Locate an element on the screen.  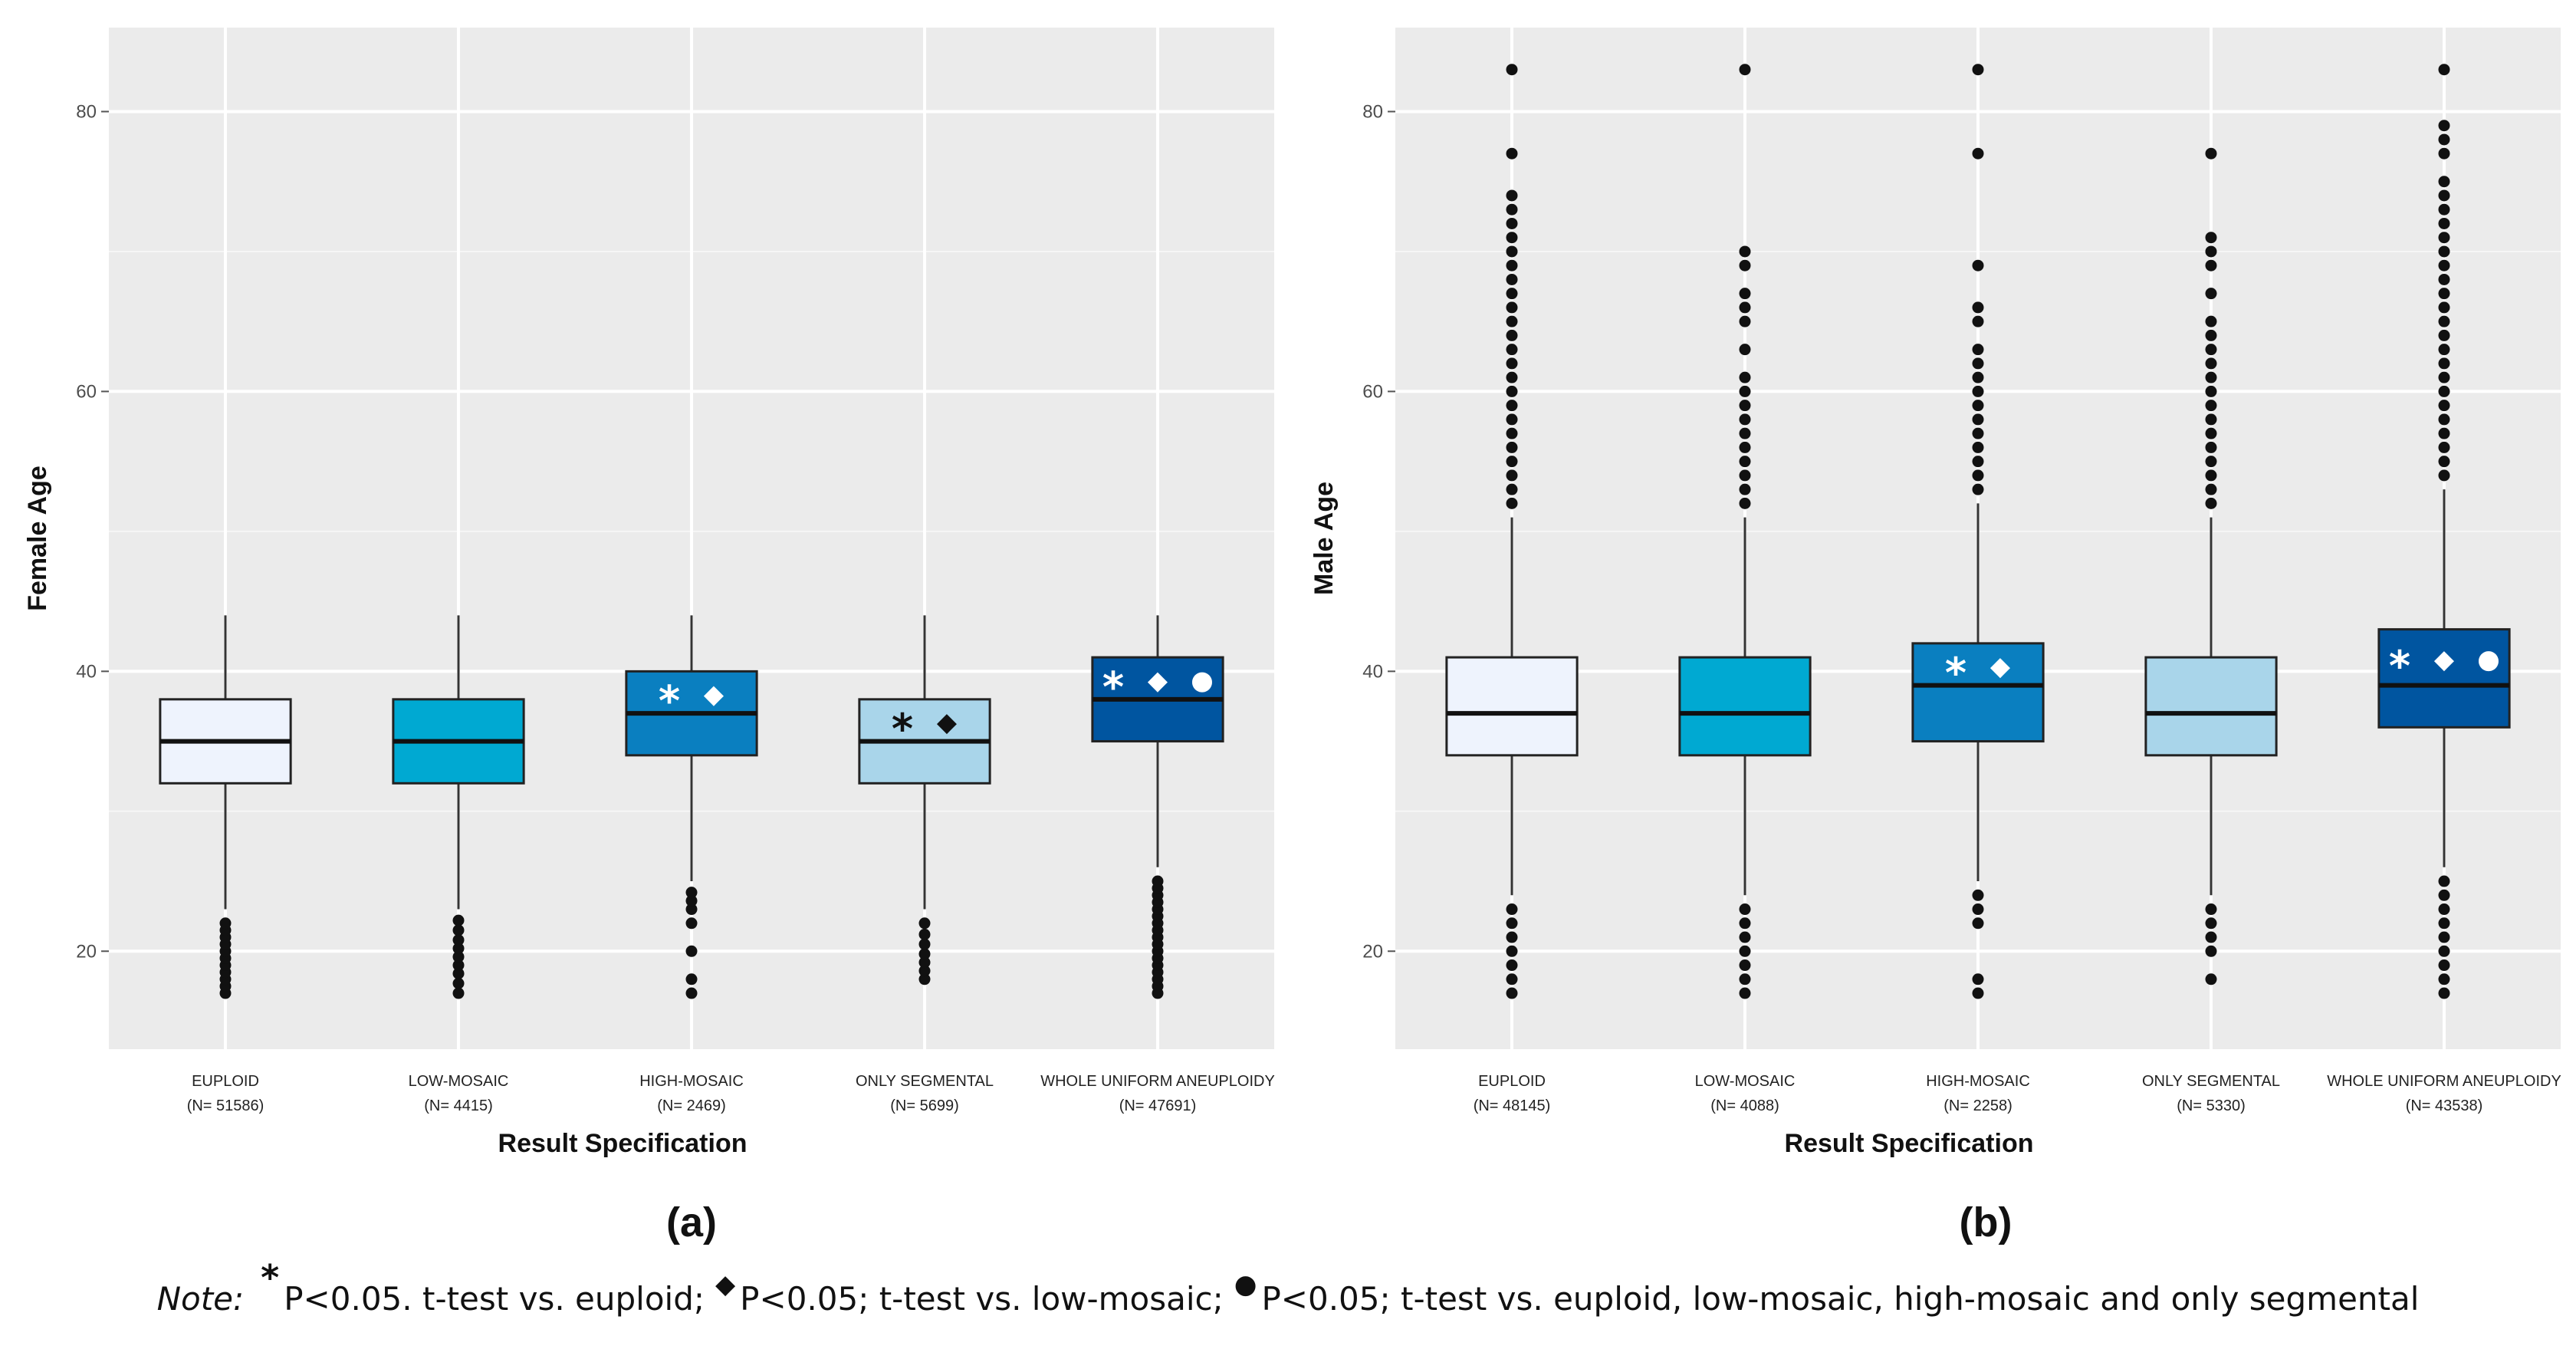
category-n-label: (N= 47691) is located at coordinates (1158, 1105).